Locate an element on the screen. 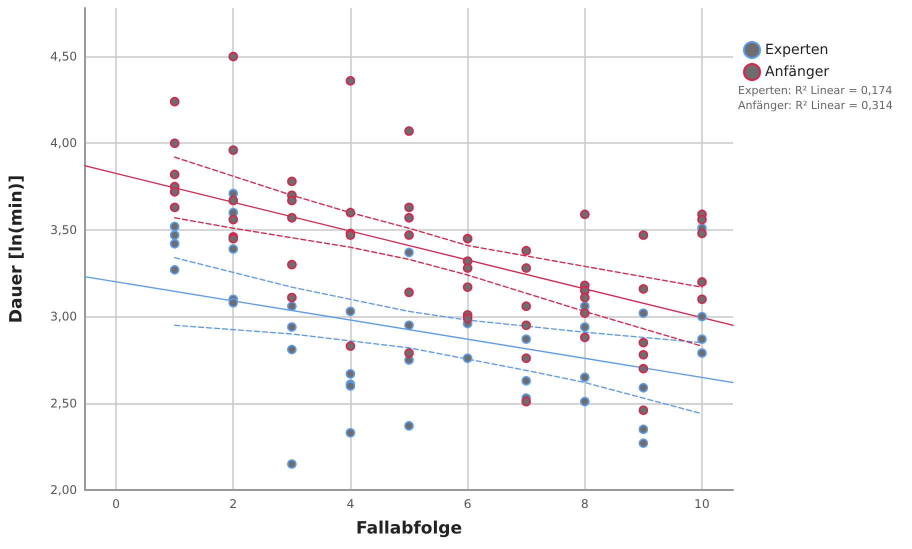  x-tick-label: 8 is located at coordinates (584, 504).